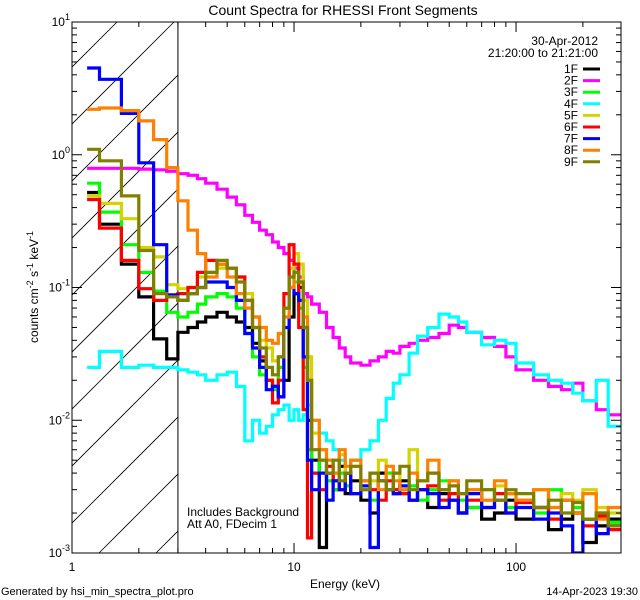 The image size is (640, 600). Describe the element at coordinates (571, 81) in the screenshot. I see `legend-label-2F: 2F` at that location.